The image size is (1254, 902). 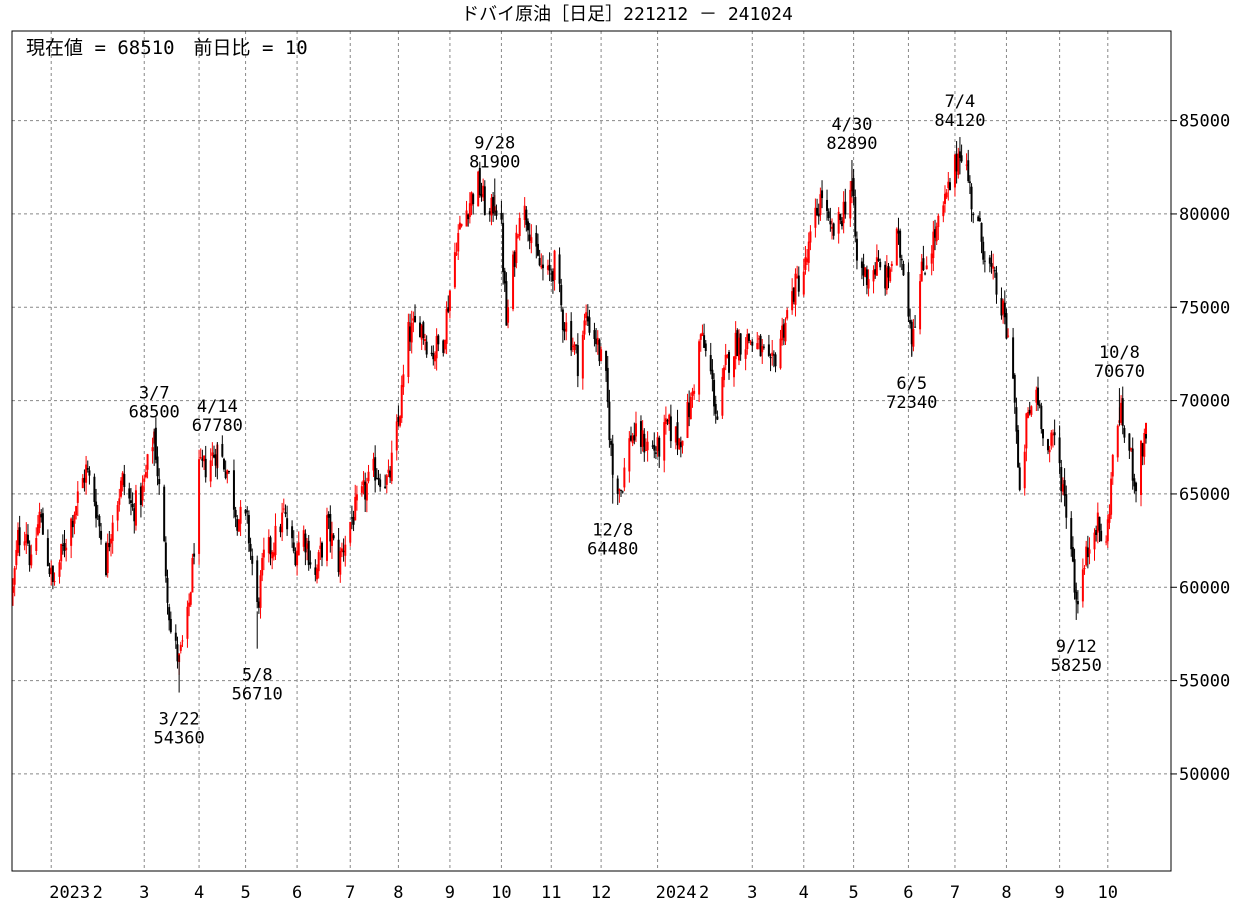 What do you see at coordinates (450, 892) in the screenshot?
I see `x-tick-label: 9` at bounding box center [450, 892].